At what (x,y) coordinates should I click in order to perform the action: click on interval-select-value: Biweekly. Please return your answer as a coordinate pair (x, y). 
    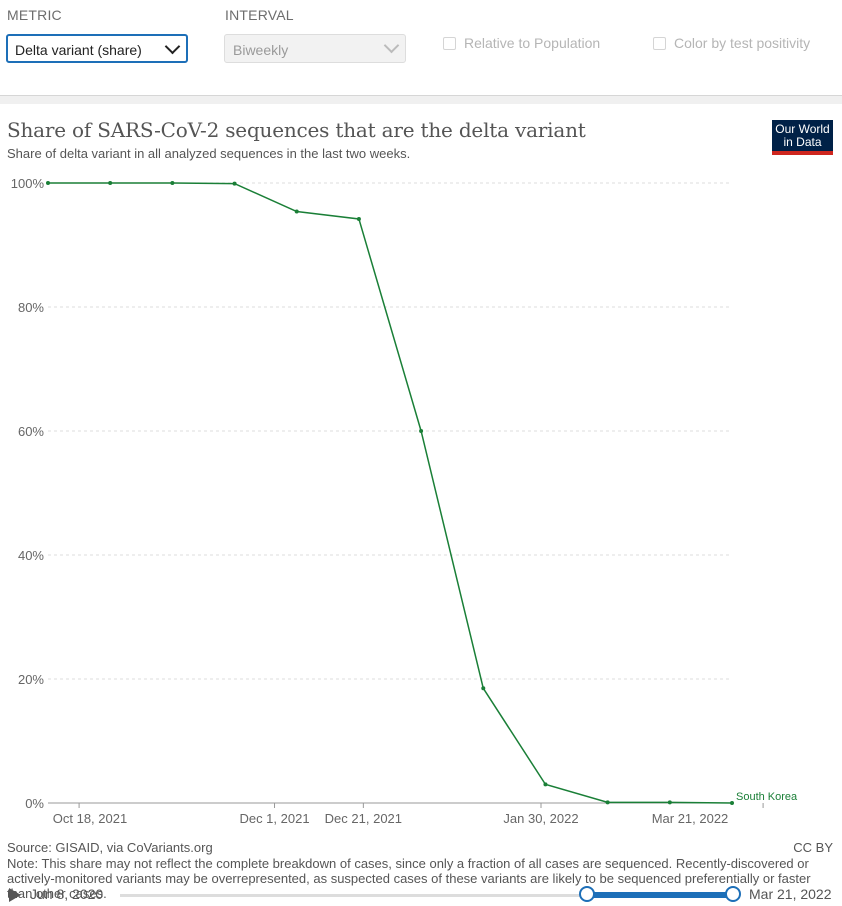
    Looking at the image, I should click on (261, 50).